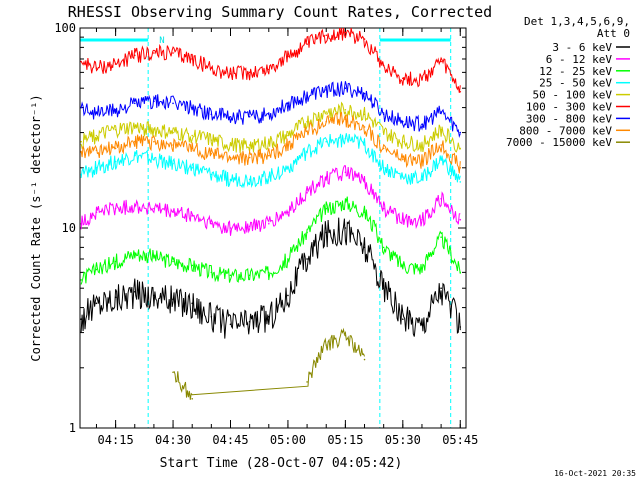  I want to click on series-25-50-keV, so click(271, 161).